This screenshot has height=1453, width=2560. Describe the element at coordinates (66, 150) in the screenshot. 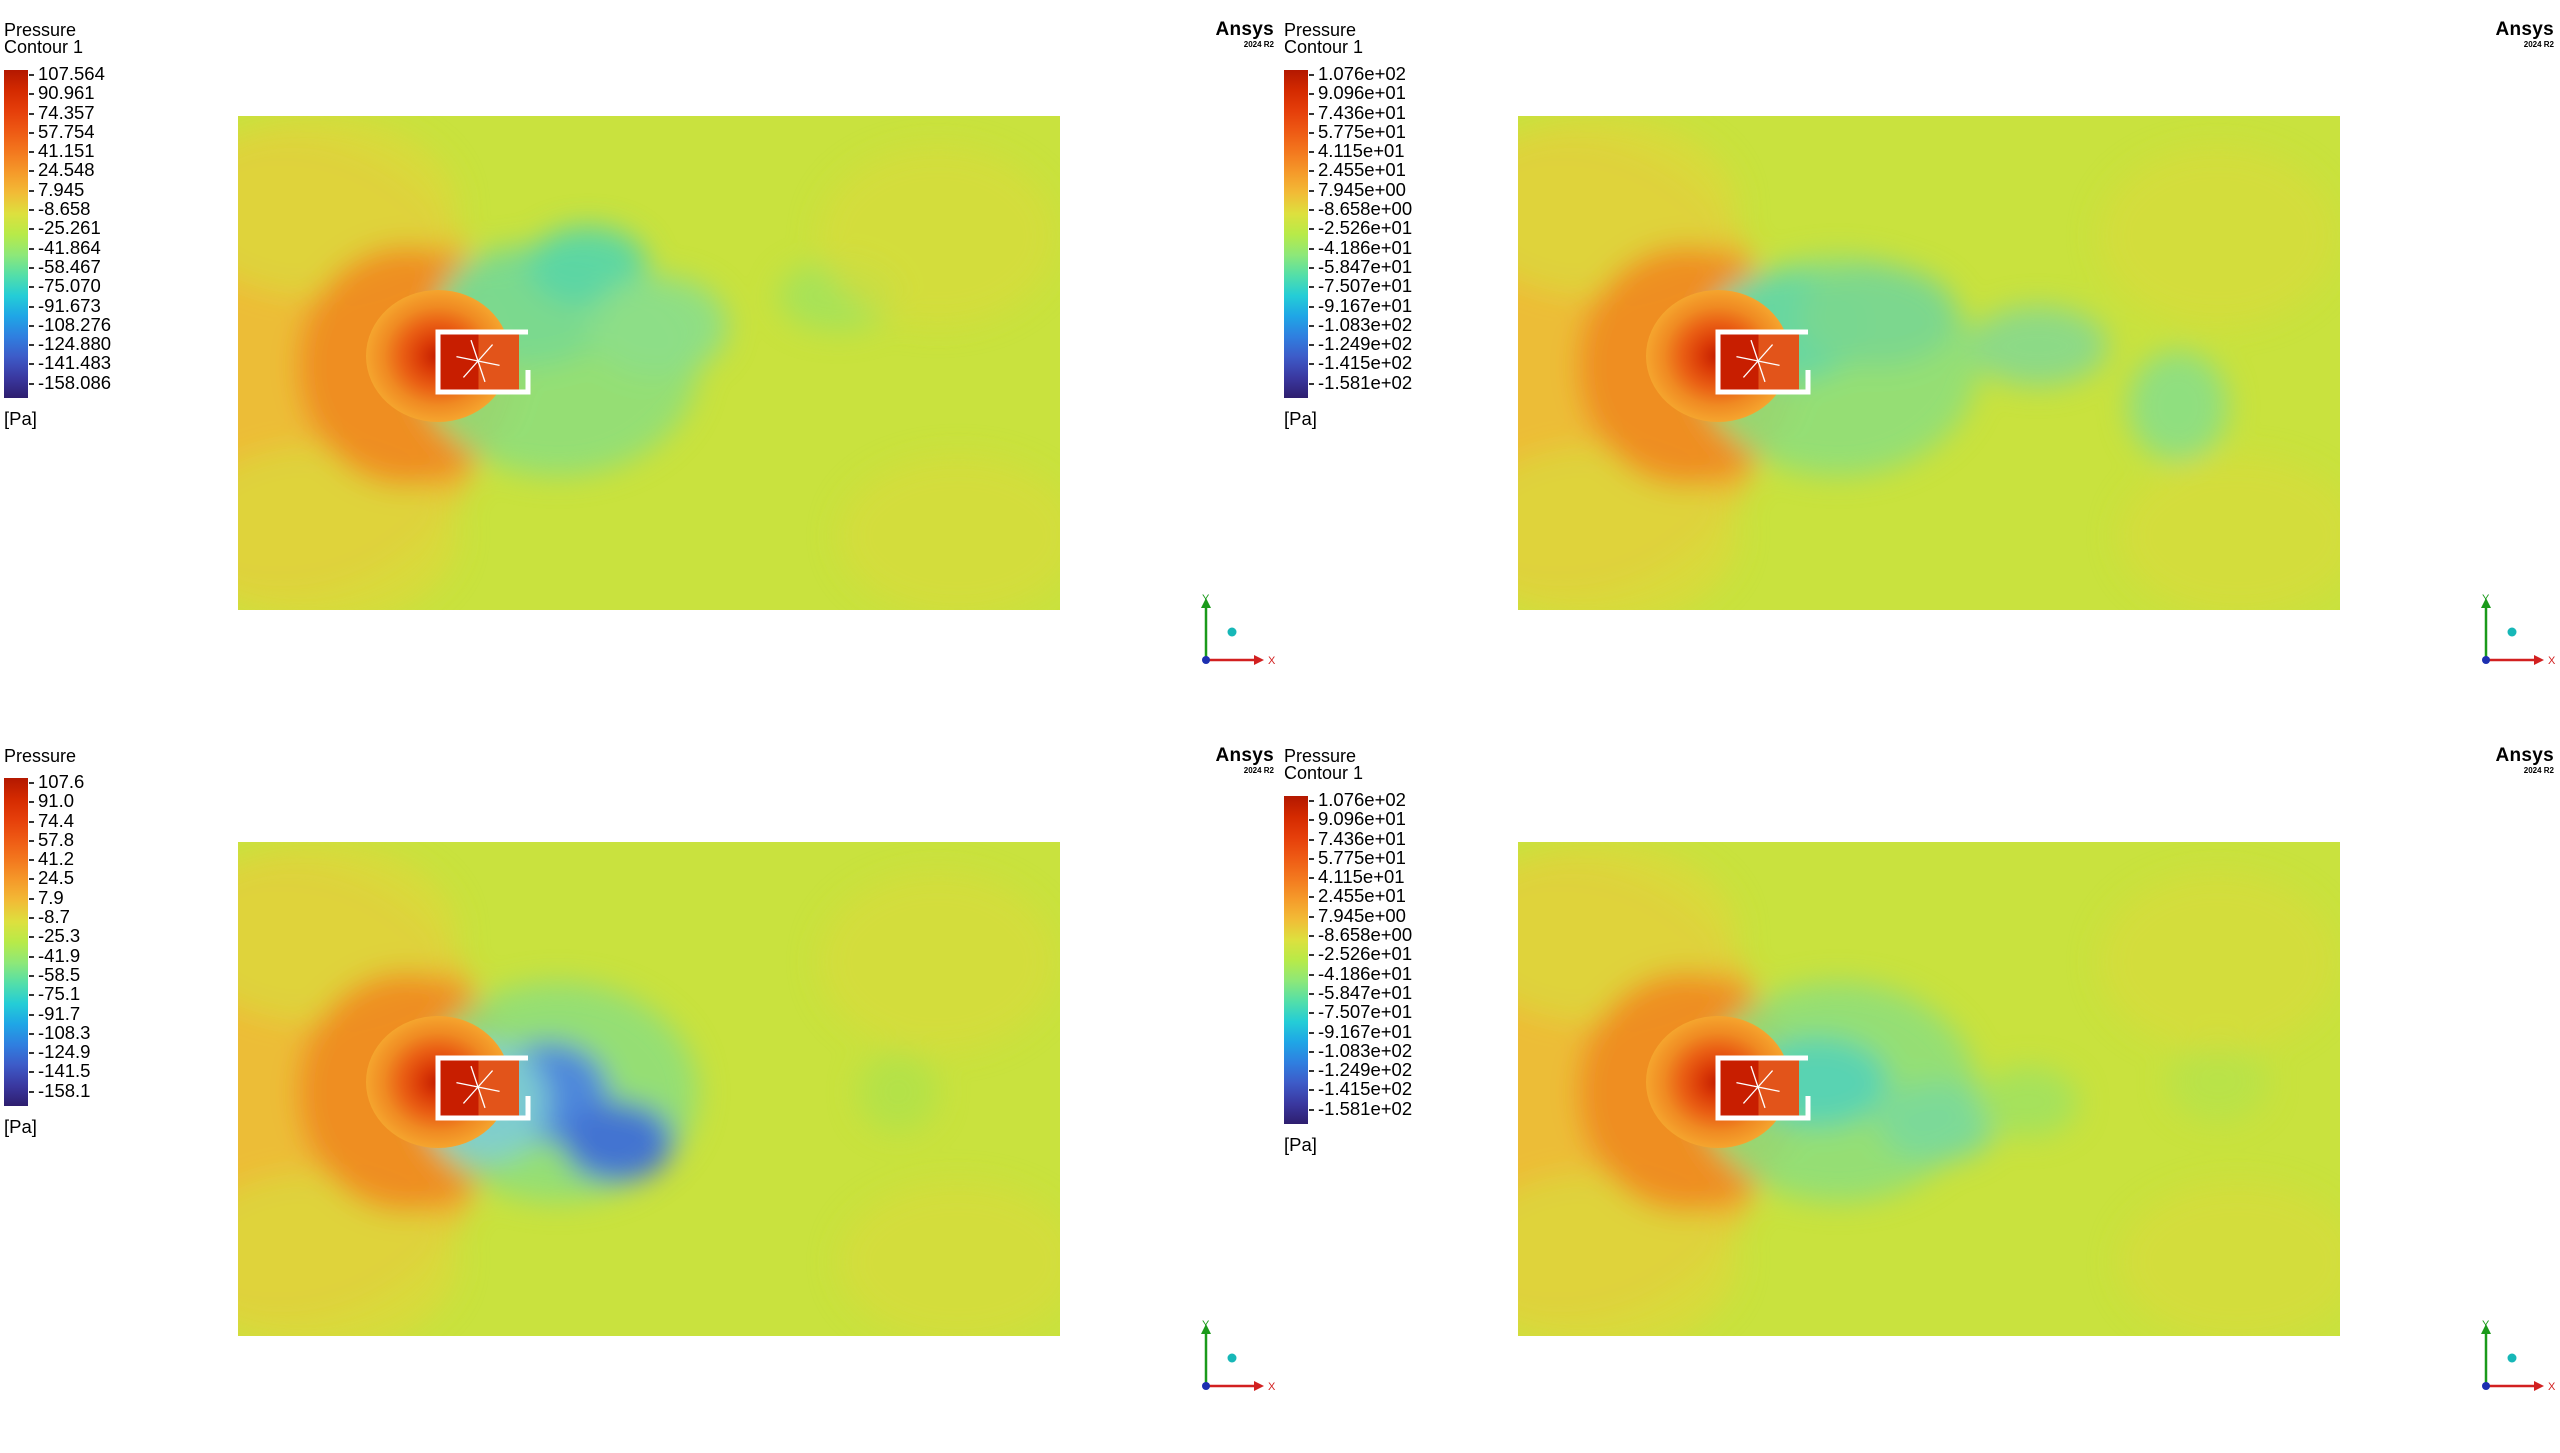

I see `colorbar-label: 41.151` at that location.